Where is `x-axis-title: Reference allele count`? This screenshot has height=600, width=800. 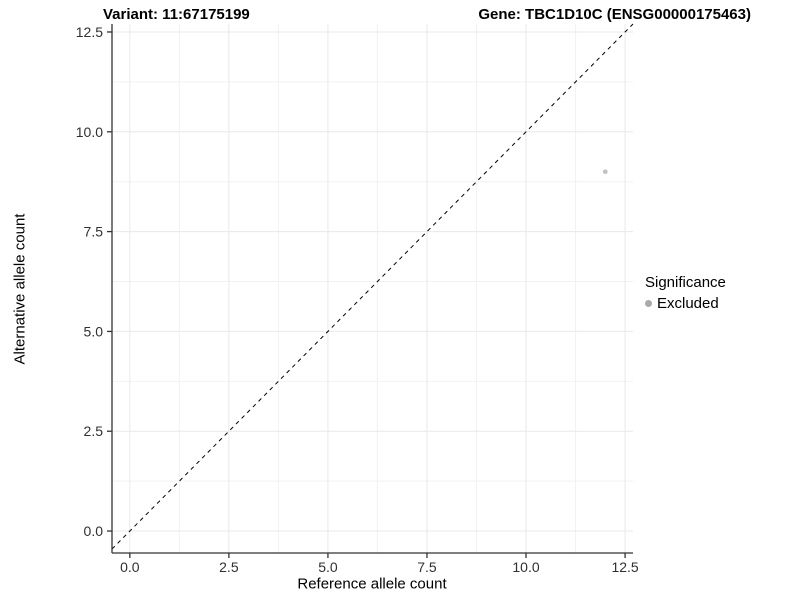 x-axis-title: Reference allele count is located at coordinates (372, 584).